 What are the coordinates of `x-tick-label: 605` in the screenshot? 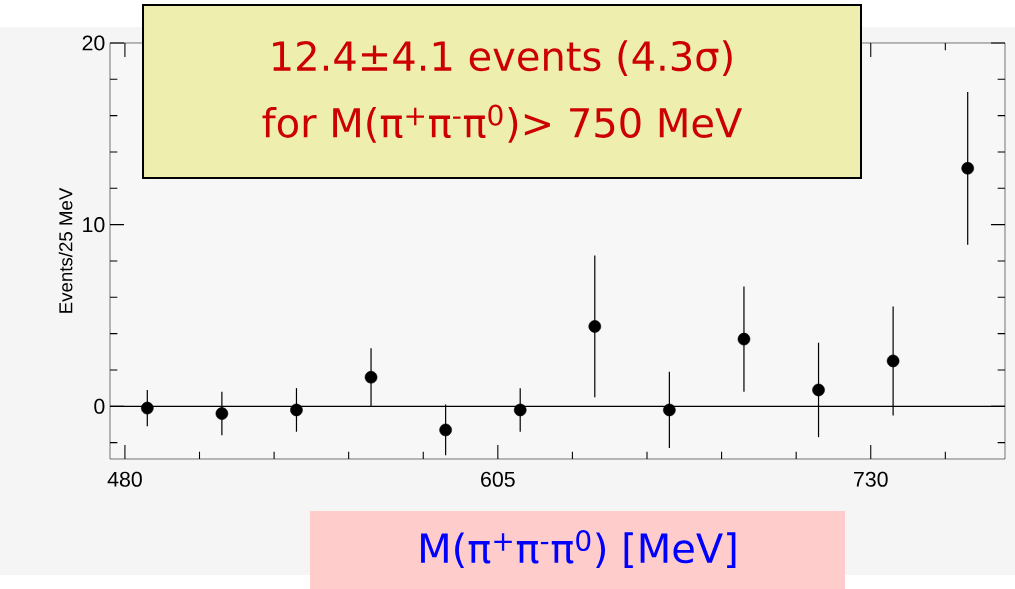 It's located at (498, 479).